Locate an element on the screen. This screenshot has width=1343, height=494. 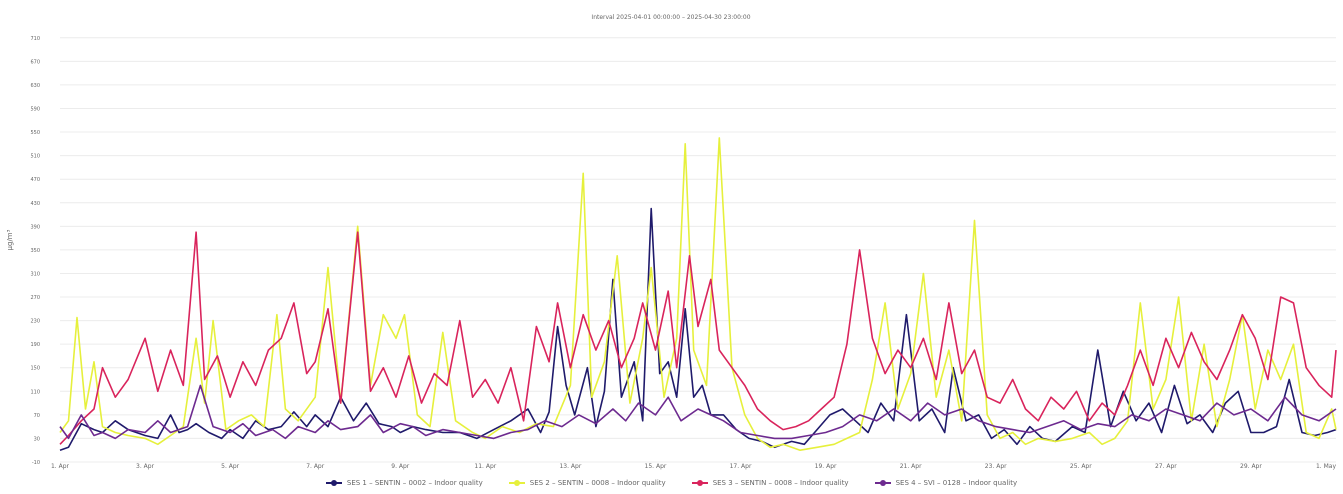
y-tick-label: -10 is located at coordinates (36, 463).